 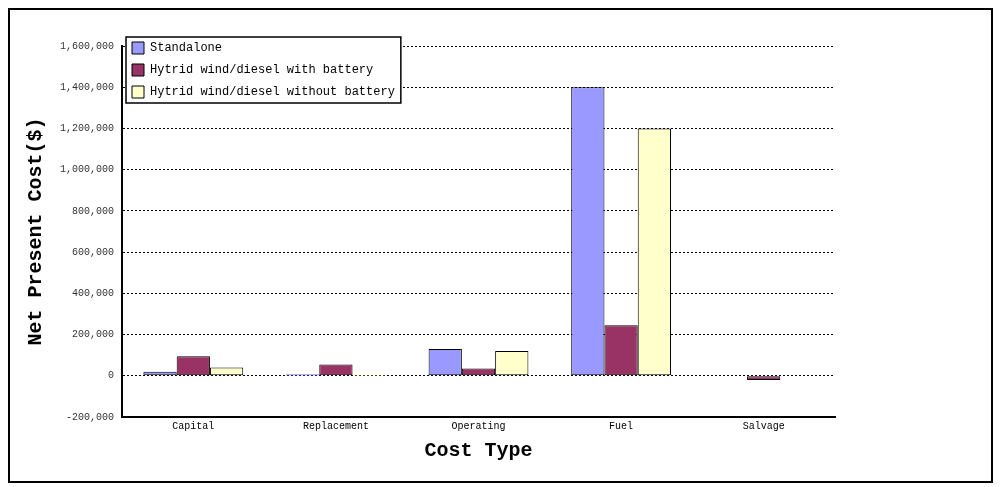 What do you see at coordinates (335, 426) in the screenshot?
I see `x-tick-label: Replacement` at bounding box center [335, 426].